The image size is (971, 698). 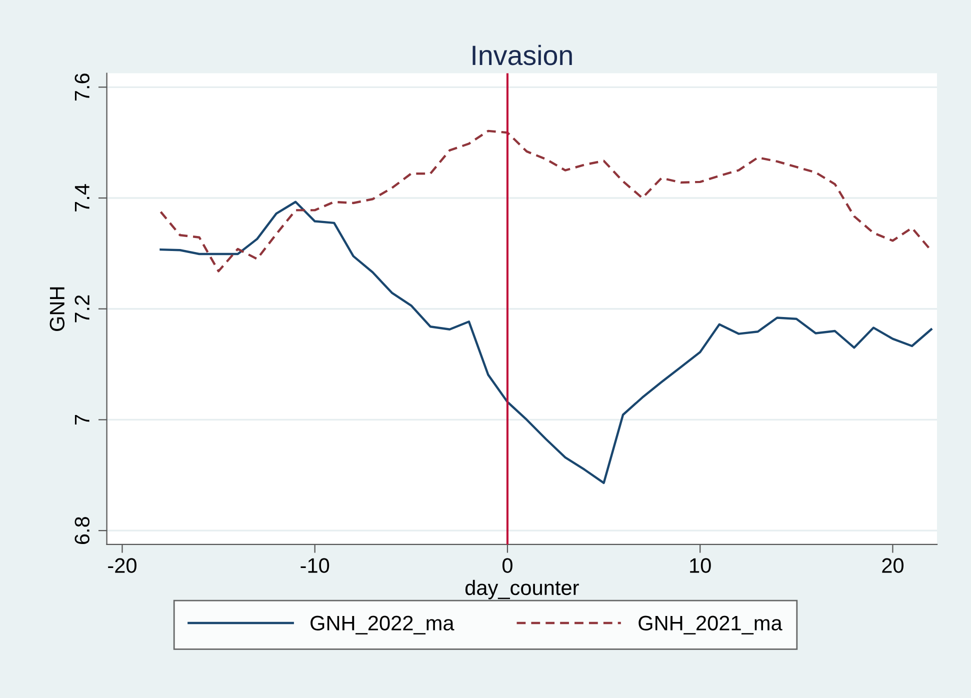 I want to click on x-tick-label: -20, so click(x=122, y=565).